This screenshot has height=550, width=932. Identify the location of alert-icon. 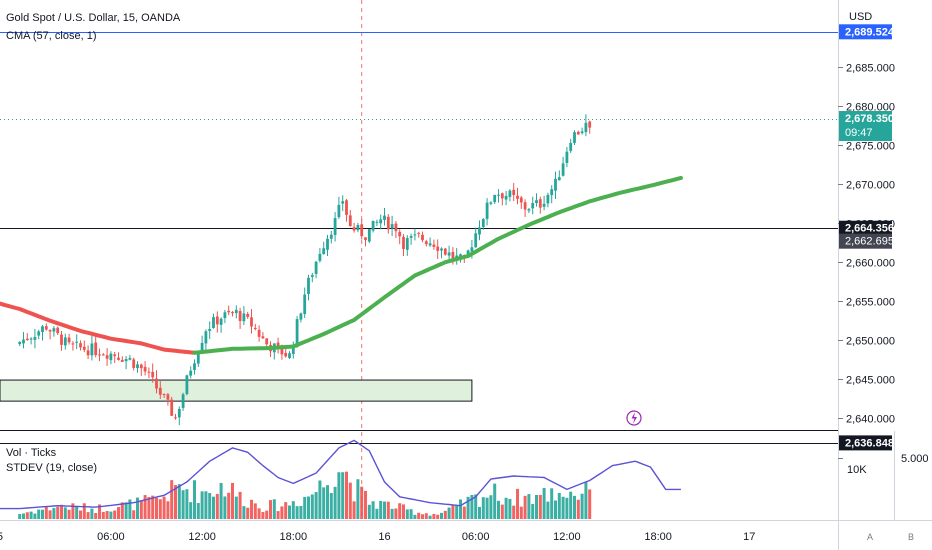
(634, 418).